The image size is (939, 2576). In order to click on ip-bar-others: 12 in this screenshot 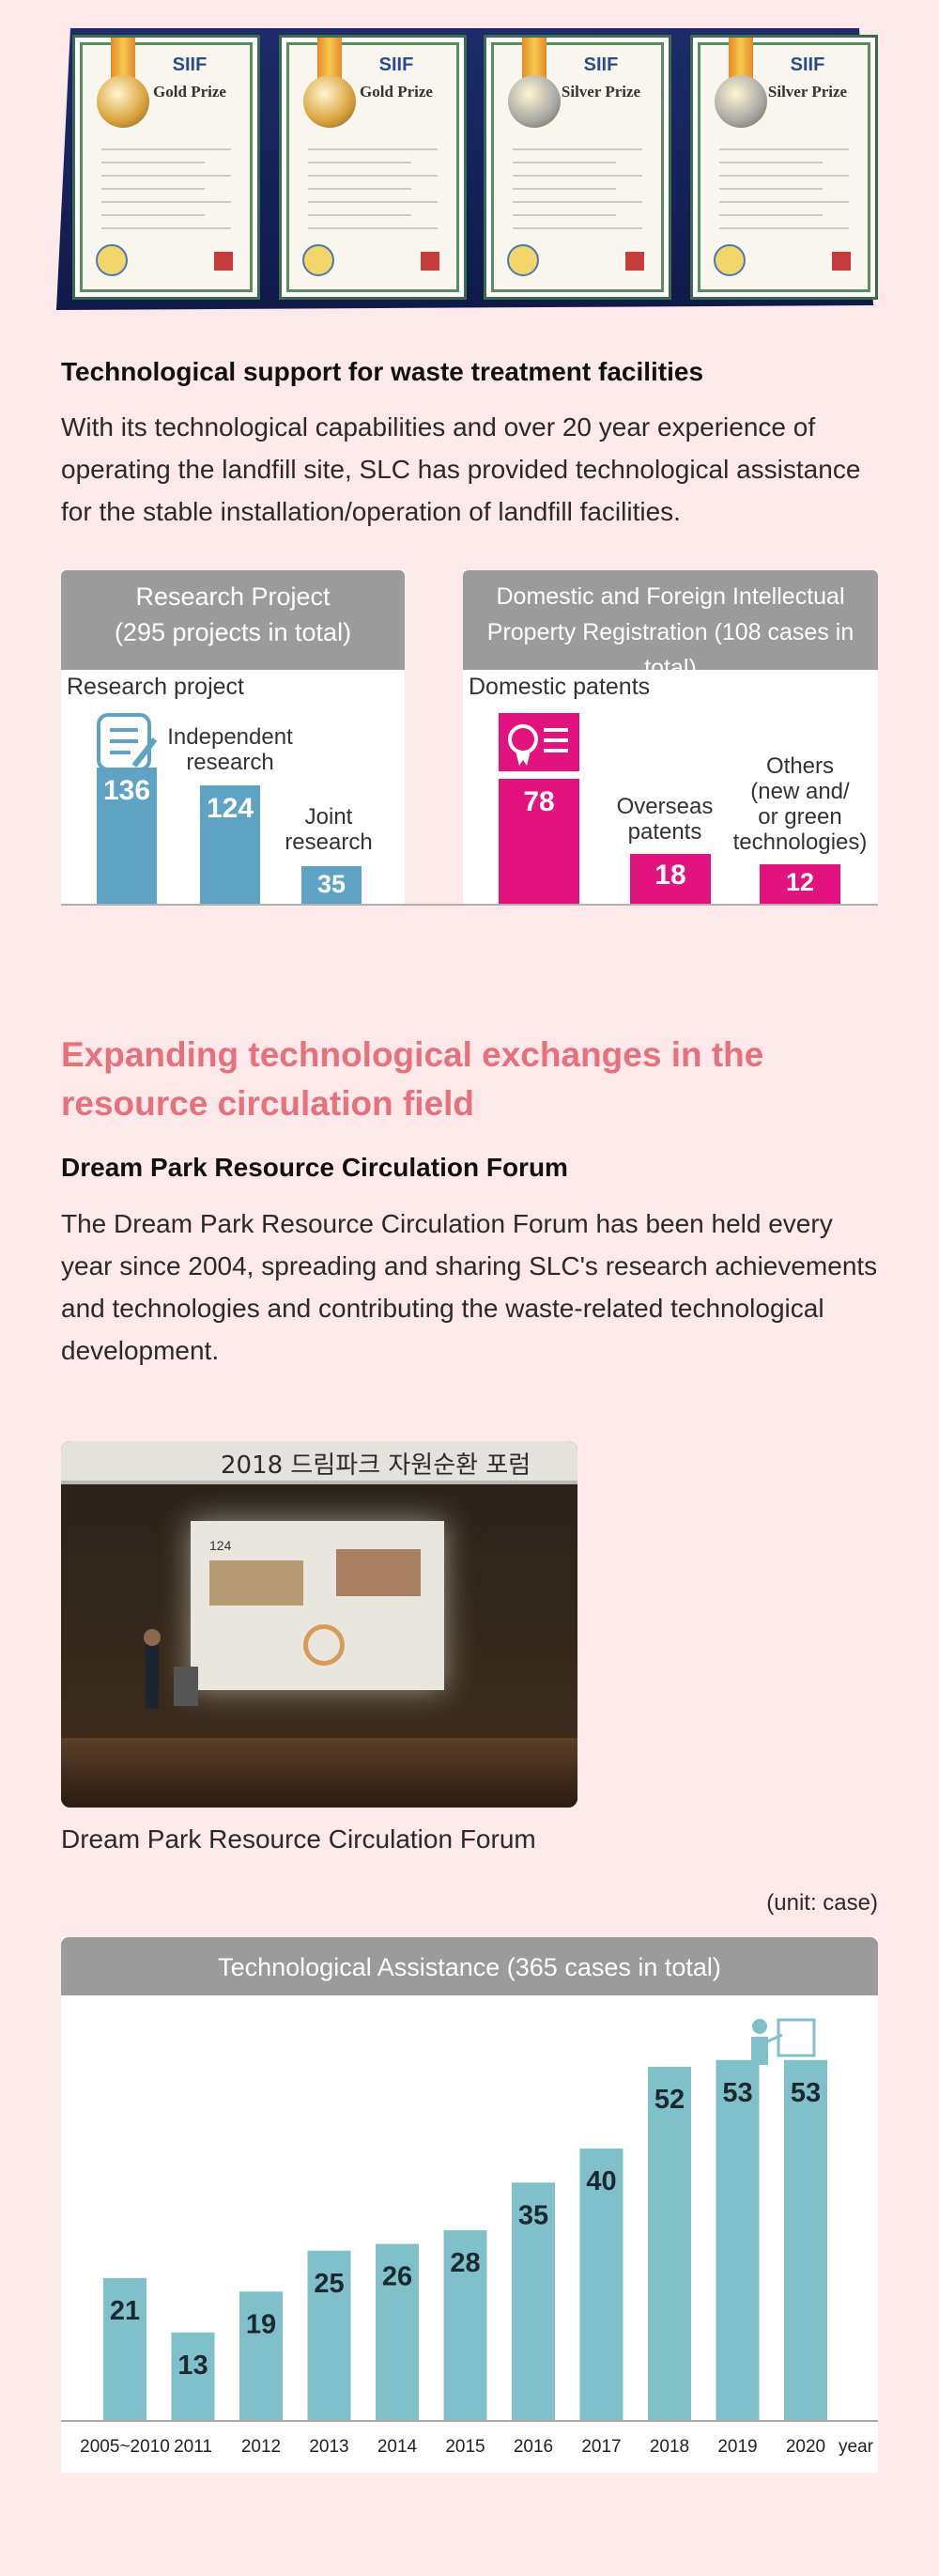, I will do `click(800, 884)`.